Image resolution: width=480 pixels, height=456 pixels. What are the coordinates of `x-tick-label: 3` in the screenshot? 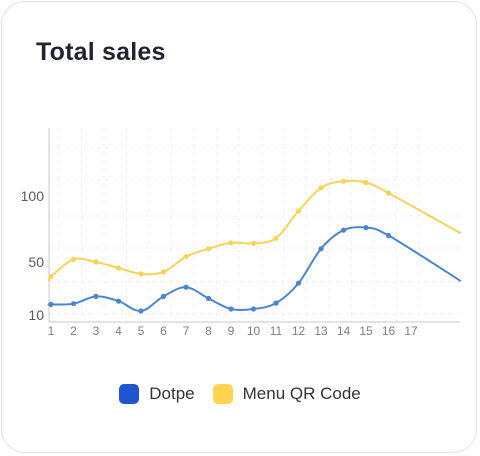 It's located at (96, 331).